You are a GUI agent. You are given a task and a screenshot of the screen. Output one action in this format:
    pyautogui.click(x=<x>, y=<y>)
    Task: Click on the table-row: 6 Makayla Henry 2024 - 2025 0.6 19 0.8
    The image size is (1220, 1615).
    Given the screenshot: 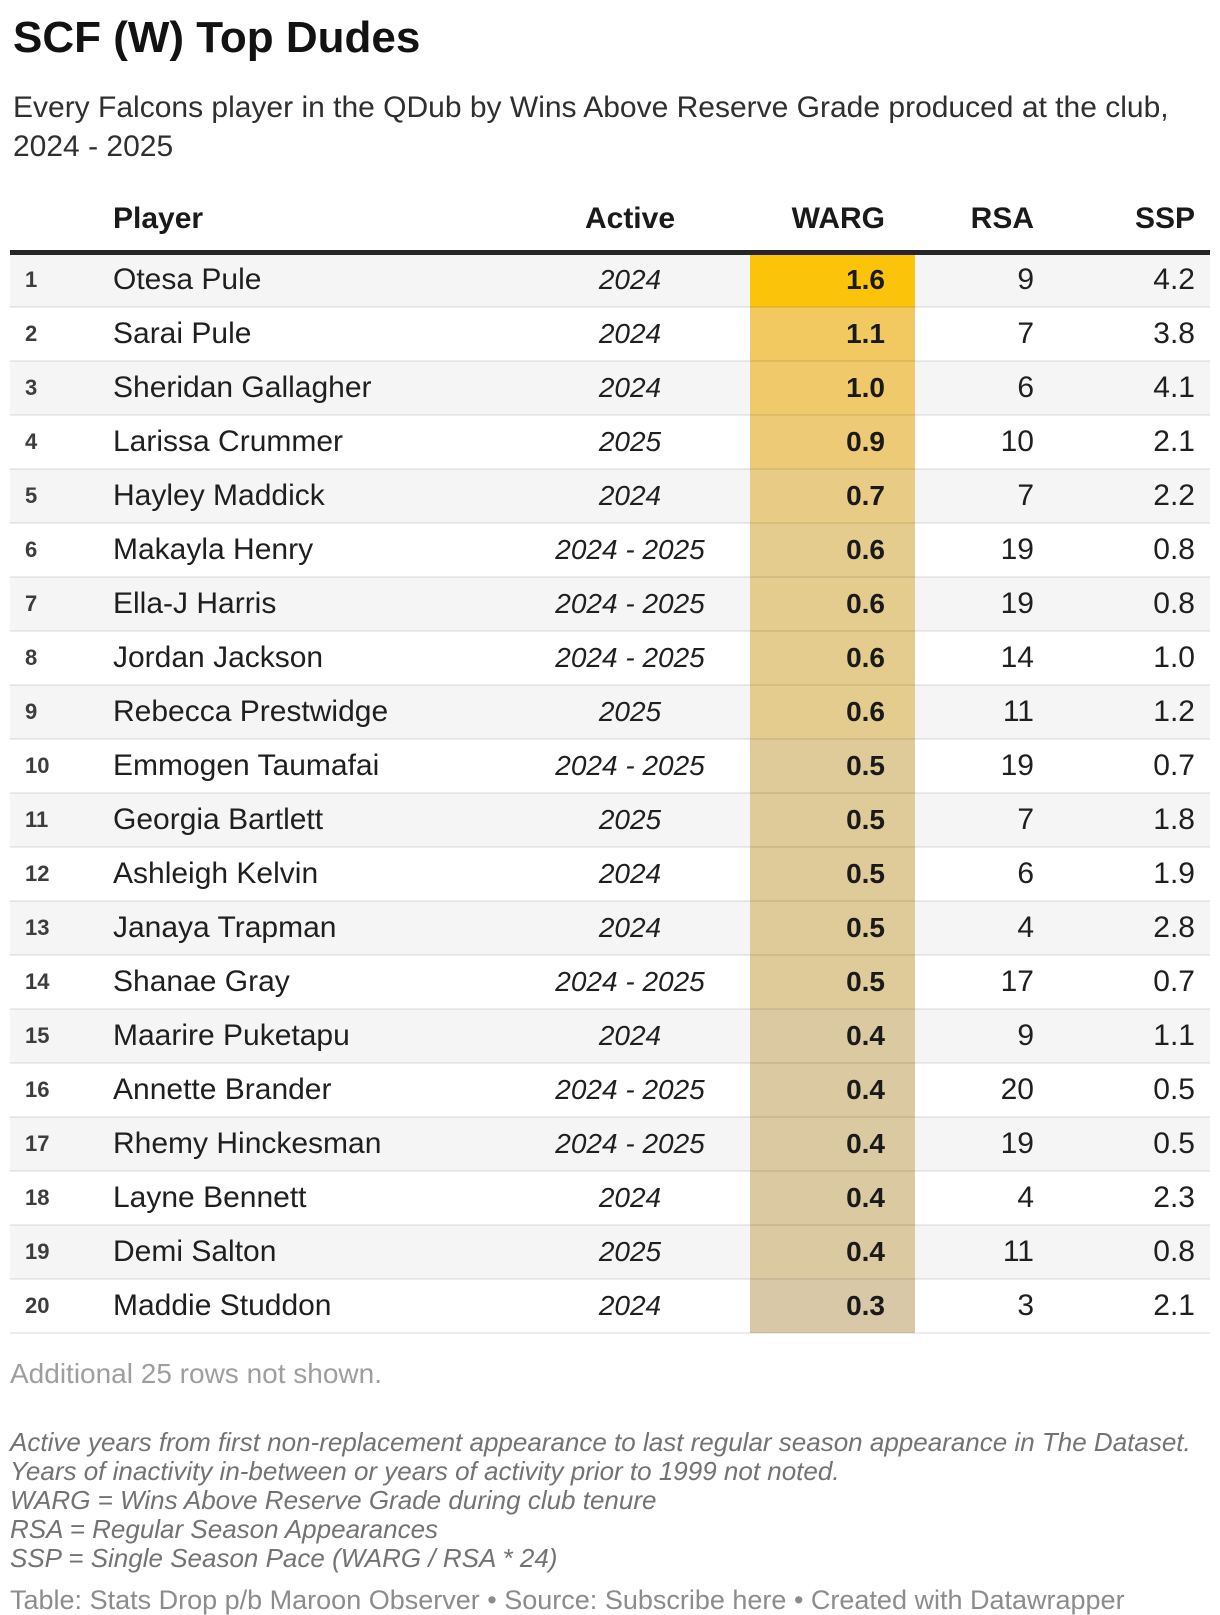 What is the action you would take?
    pyautogui.click(x=610, y=550)
    